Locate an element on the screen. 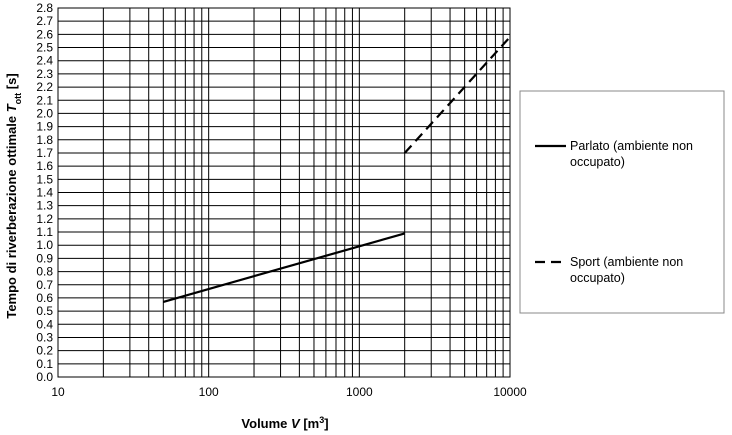  legend-label-1: occupato) is located at coordinates (597, 162).